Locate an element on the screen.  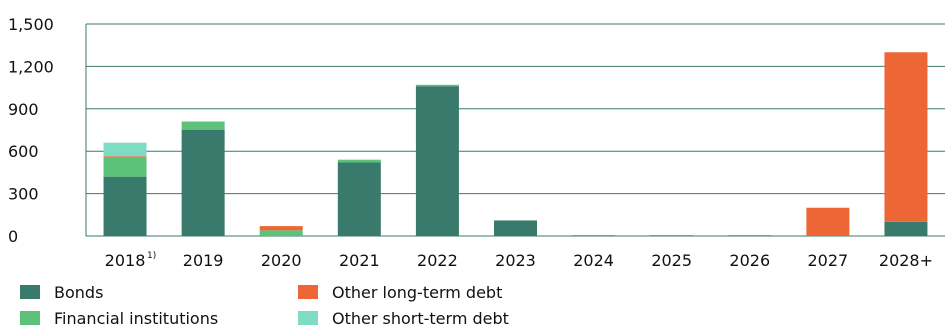
y-tick-label: 600 is located at coordinates (23, 151).